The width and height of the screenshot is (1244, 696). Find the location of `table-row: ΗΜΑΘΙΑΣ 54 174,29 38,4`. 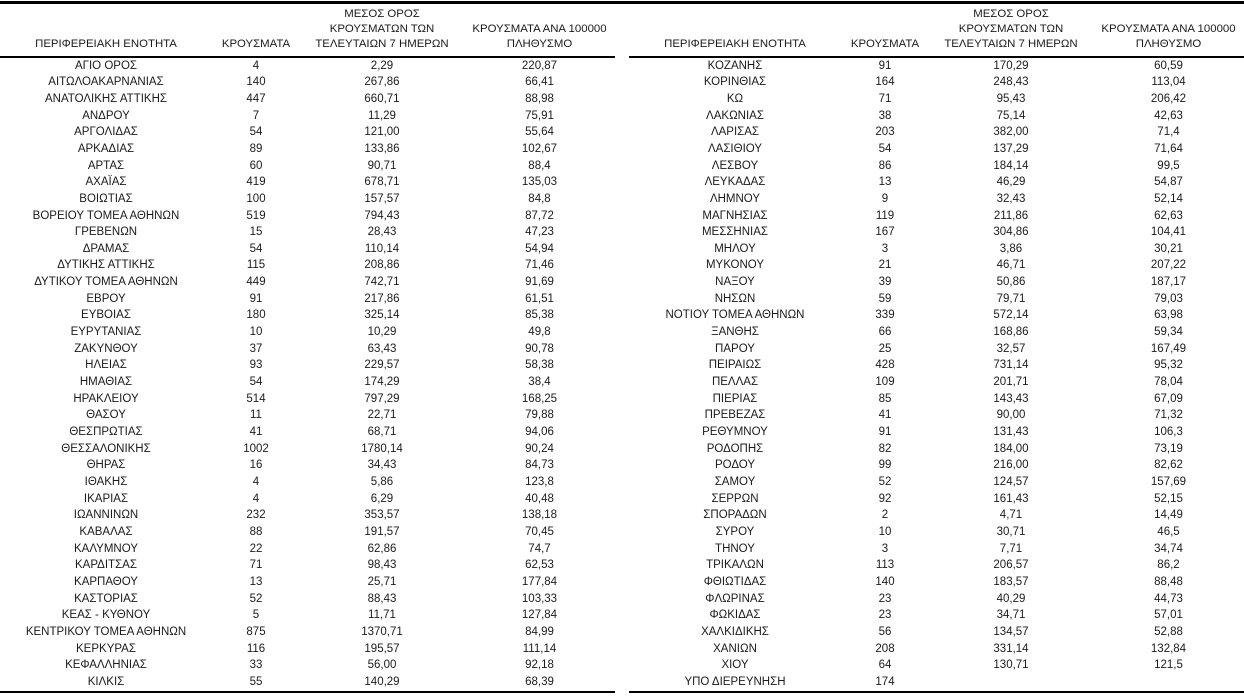

table-row: ΗΜΑΘΙΑΣ 54 174,29 38,4 is located at coordinates (307, 382).